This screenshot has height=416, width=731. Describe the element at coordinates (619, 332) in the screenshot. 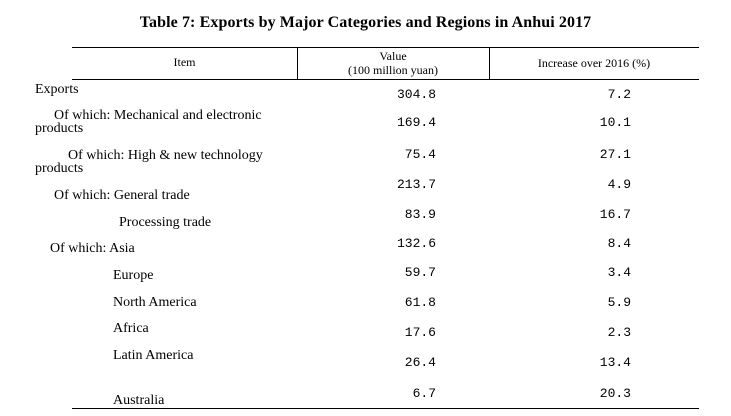

I see `row-increase: 2.3` at that location.